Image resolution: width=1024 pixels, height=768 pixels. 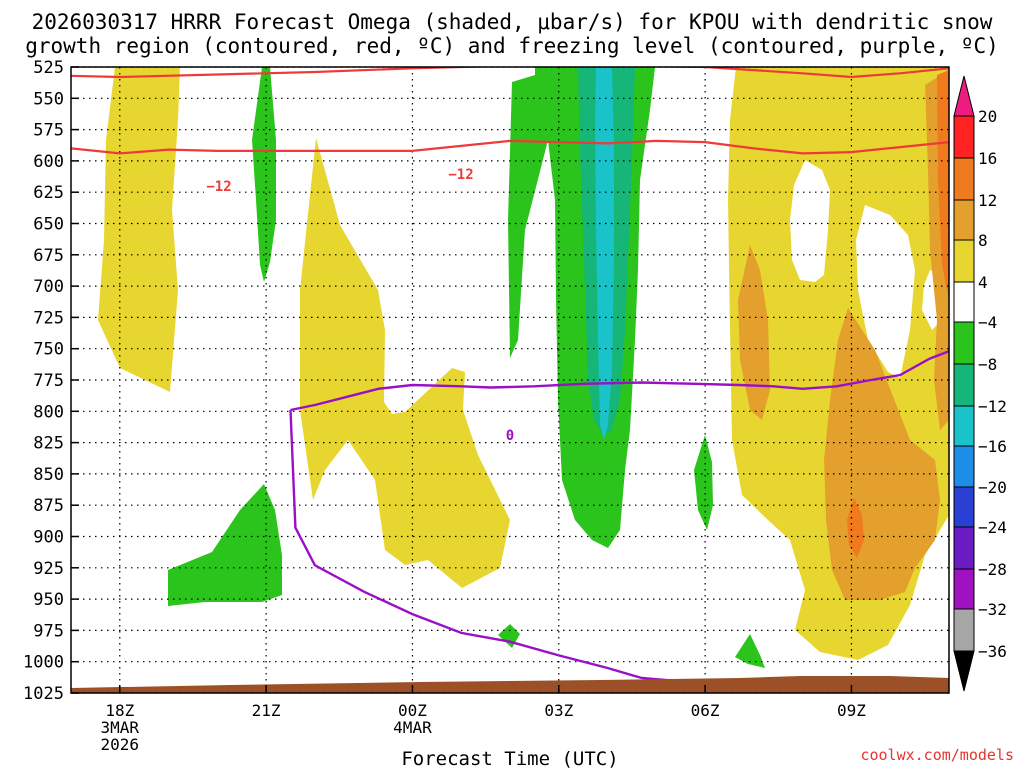 What do you see at coordinates (48, 506) in the screenshot?
I see `y-tick-label-875: 875` at bounding box center [48, 506].